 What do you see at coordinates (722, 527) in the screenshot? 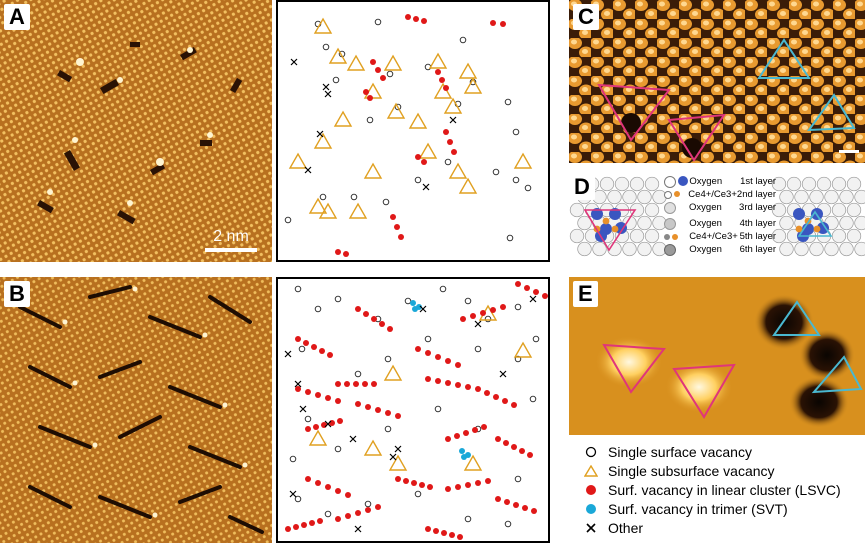
I see `legend-row: Other` at bounding box center [722, 527].